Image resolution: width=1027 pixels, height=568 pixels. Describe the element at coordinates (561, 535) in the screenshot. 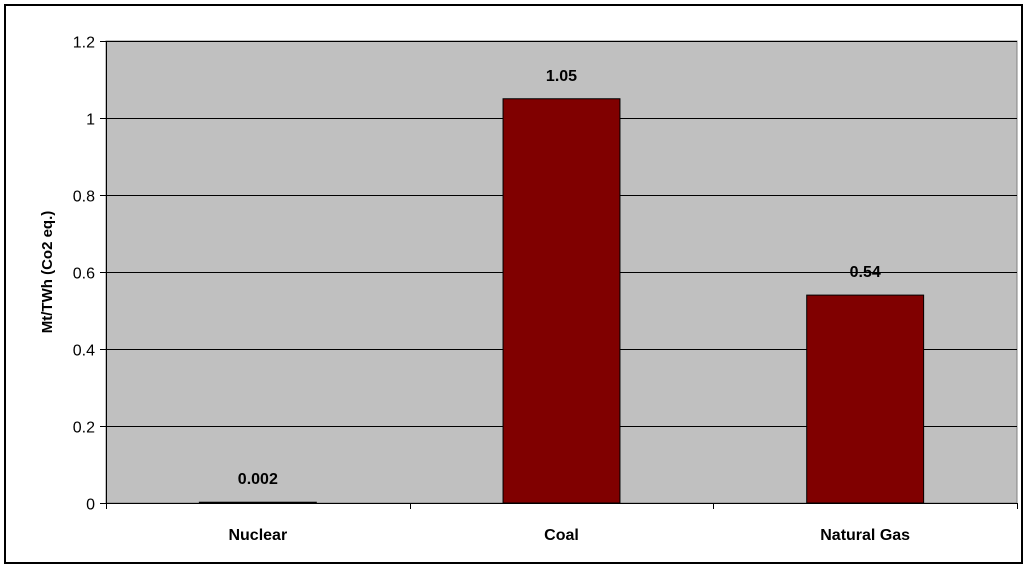

I see `category-label: Coal` at that location.